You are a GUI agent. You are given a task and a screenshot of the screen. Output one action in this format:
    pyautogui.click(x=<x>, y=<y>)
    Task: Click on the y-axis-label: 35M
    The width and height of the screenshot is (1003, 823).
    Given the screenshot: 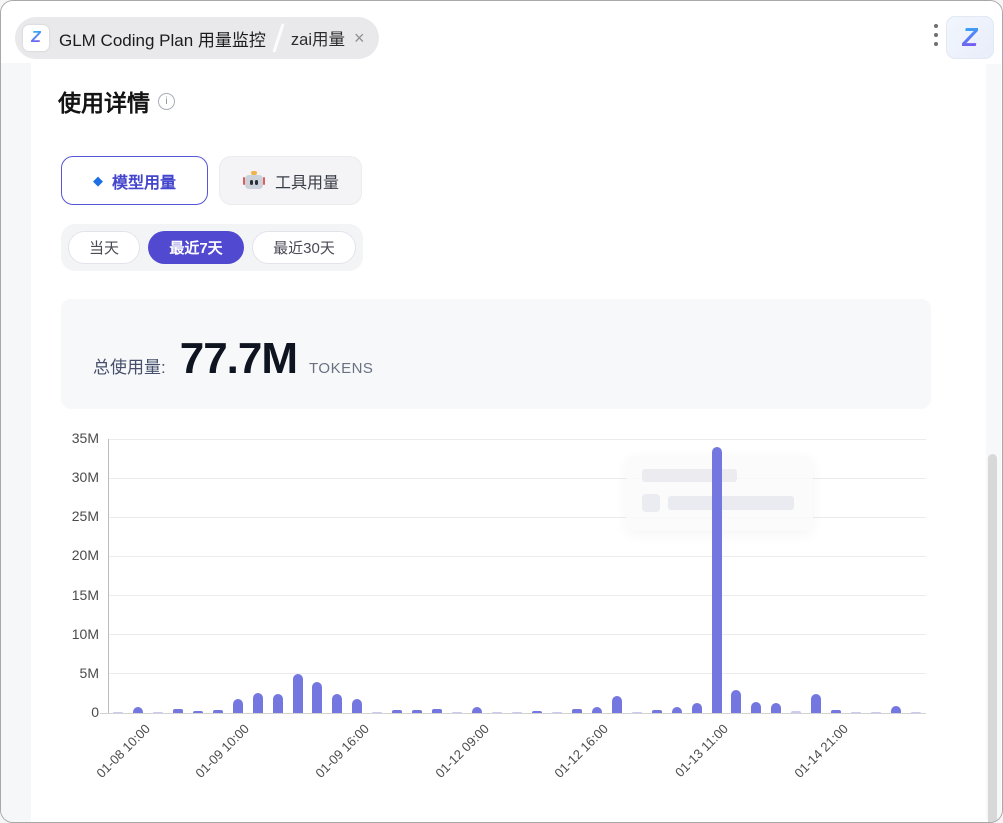 What is the action you would take?
    pyautogui.click(x=85, y=438)
    